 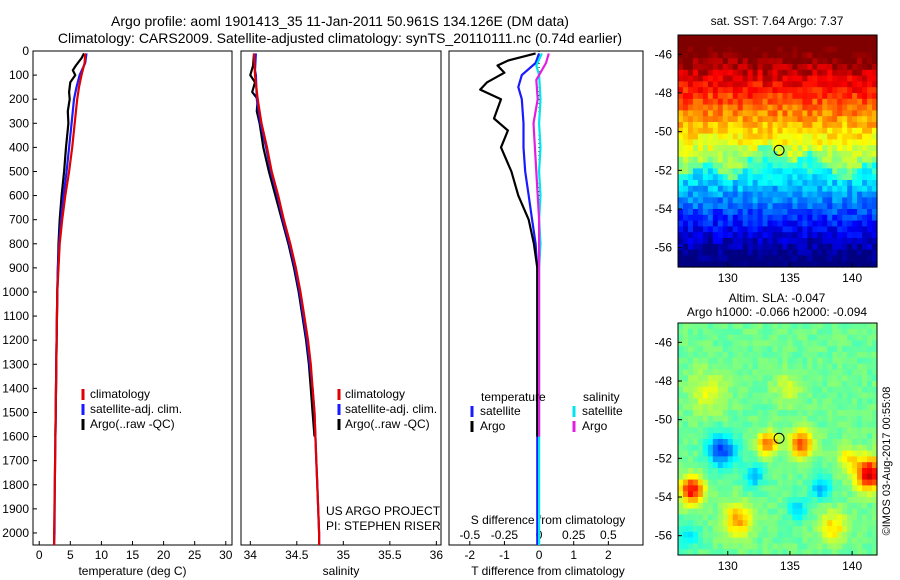 What do you see at coordinates (664, 209) in the screenshot?
I see `sst-lat-tick-label: -54` at bounding box center [664, 209].